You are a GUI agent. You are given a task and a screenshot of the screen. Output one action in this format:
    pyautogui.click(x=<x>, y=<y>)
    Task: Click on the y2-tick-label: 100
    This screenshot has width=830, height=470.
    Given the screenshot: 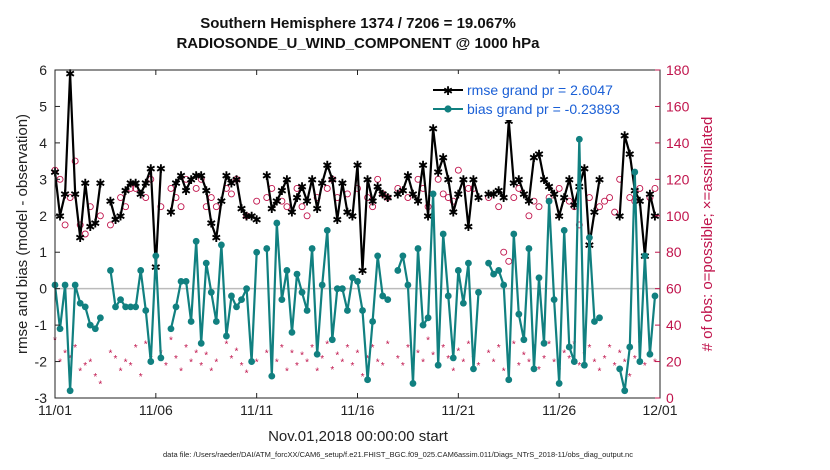 What is the action you would take?
    pyautogui.click(x=678, y=216)
    